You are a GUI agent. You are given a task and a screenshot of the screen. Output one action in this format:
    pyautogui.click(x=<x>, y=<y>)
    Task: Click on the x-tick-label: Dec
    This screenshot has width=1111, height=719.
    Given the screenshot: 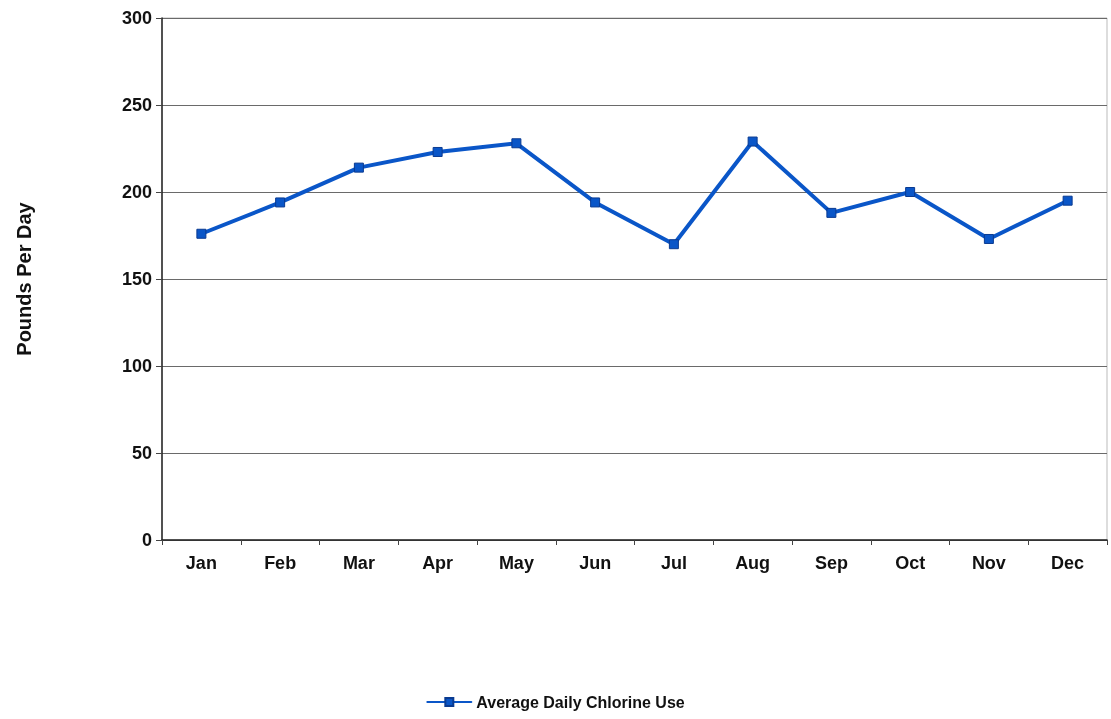 What is the action you would take?
    pyautogui.click(x=1068, y=563)
    